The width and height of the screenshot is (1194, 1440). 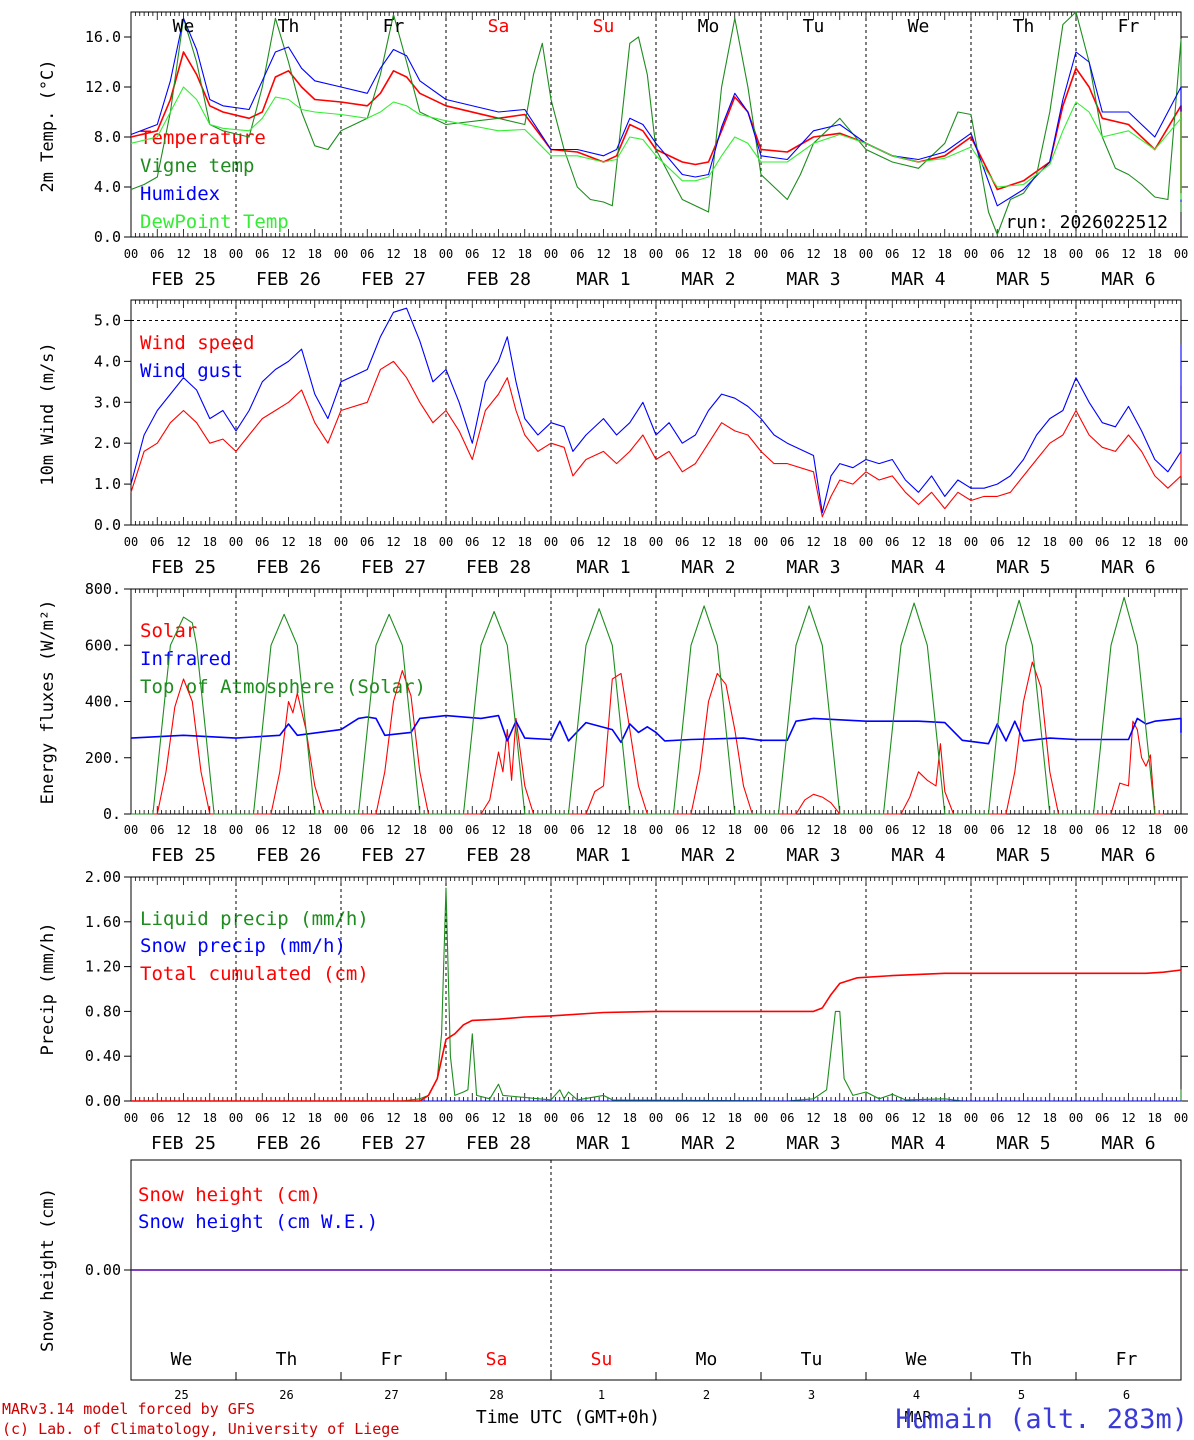 I want to click on day-number-label: 4, so click(x=916, y=1395).